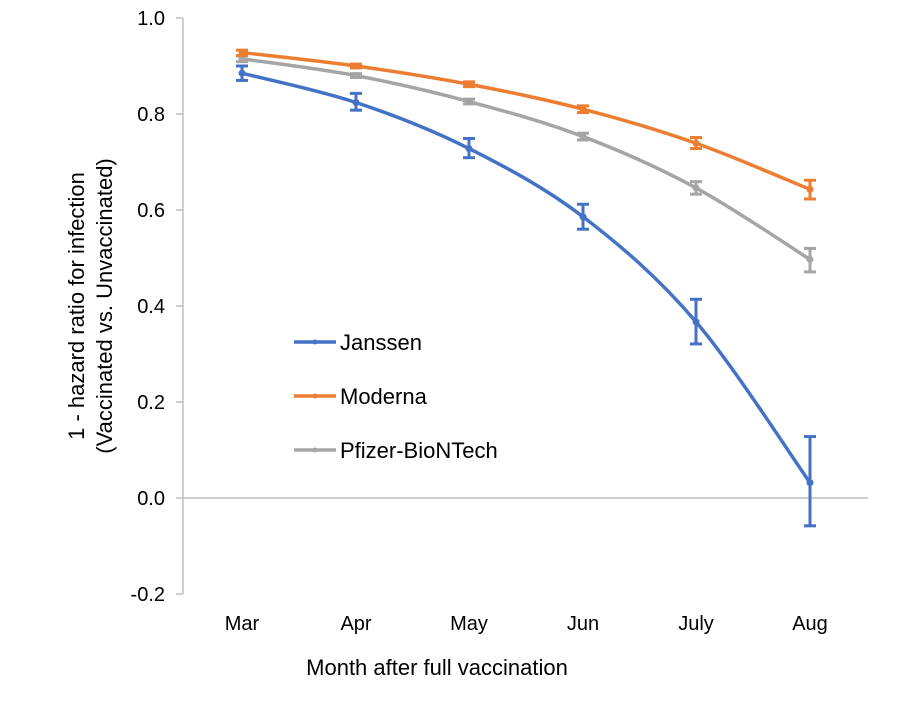 The width and height of the screenshot is (900, 713). What do you see at coordinates (437, 667) in the screenshot?
I see `x-axis-label: Month after full vaccination` at bounding box center [437, 667].